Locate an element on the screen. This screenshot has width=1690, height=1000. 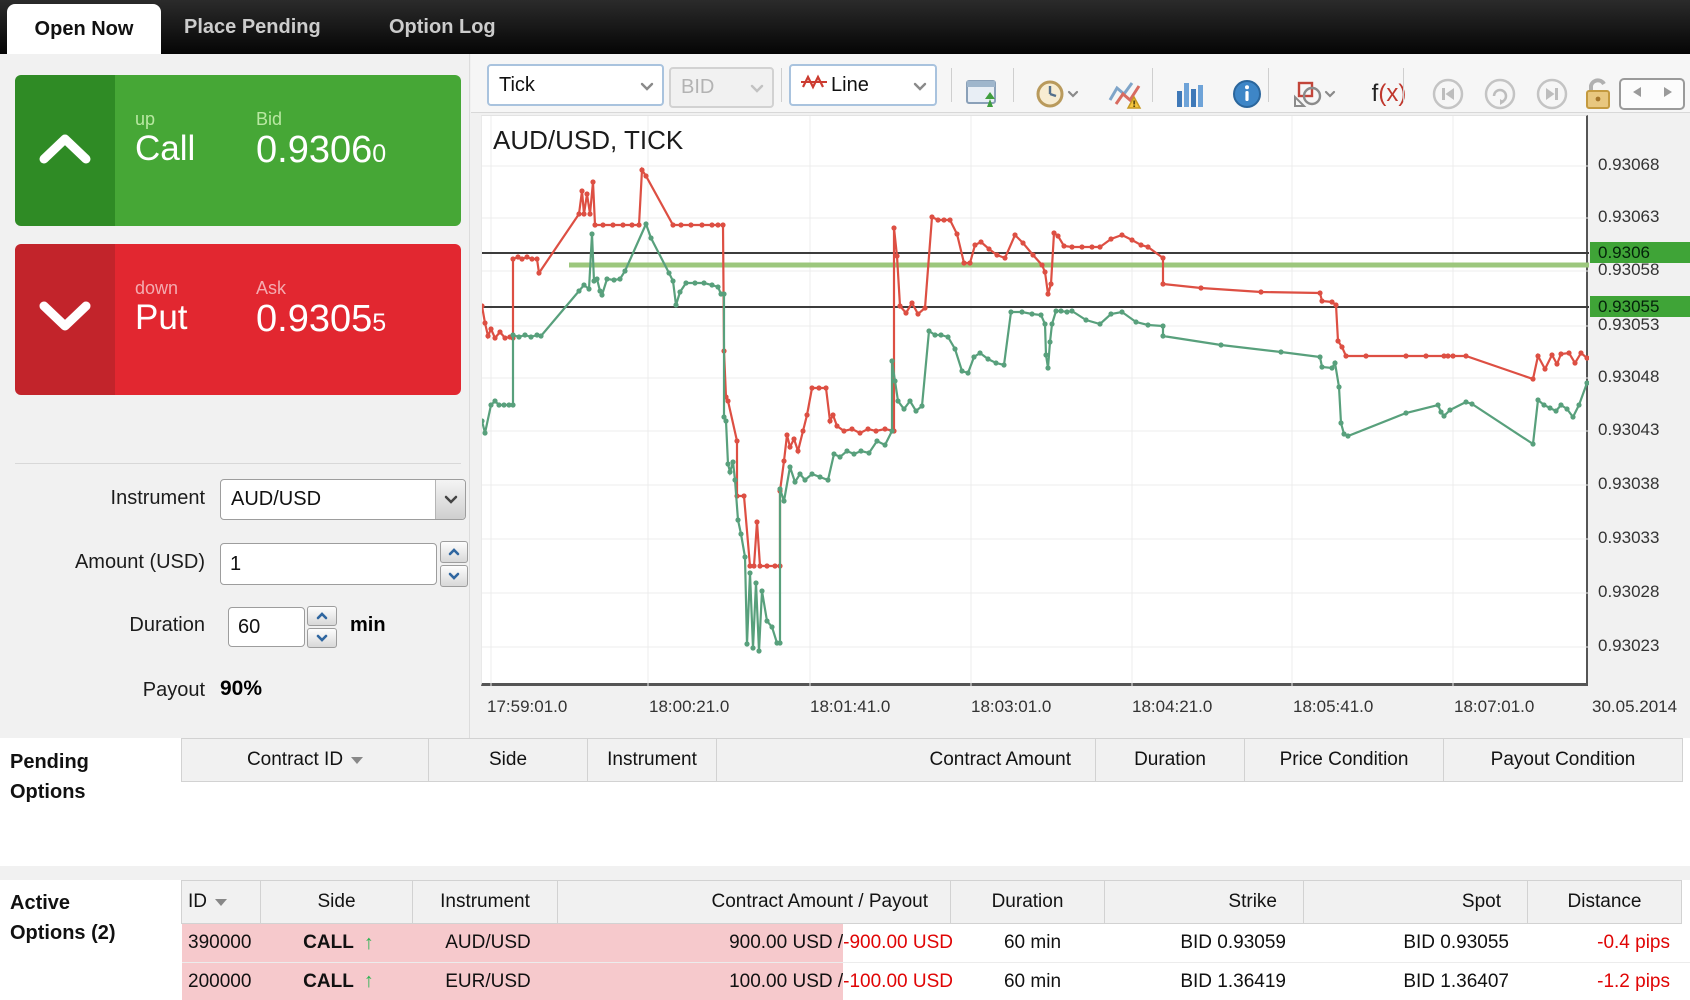
price-type-select: BID is located at coordinates (721, 87).